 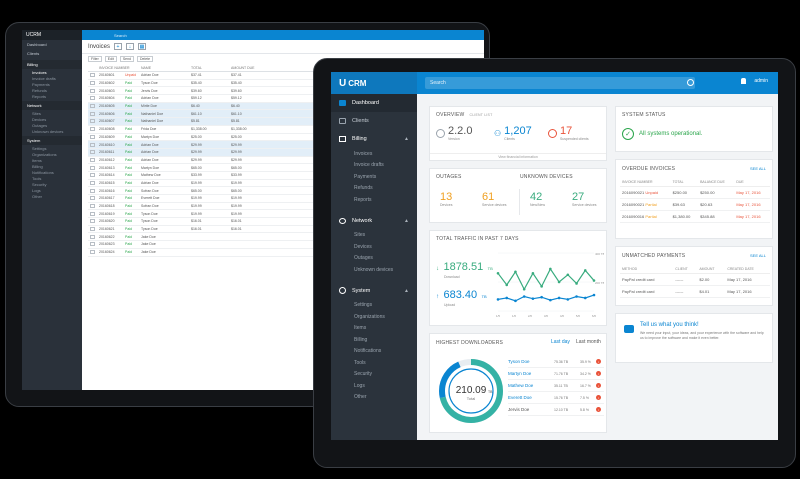 I want to click on table-row: 20160604 Paid Adrian Doe $59.12 $59.12, so click(x=223, y=99).